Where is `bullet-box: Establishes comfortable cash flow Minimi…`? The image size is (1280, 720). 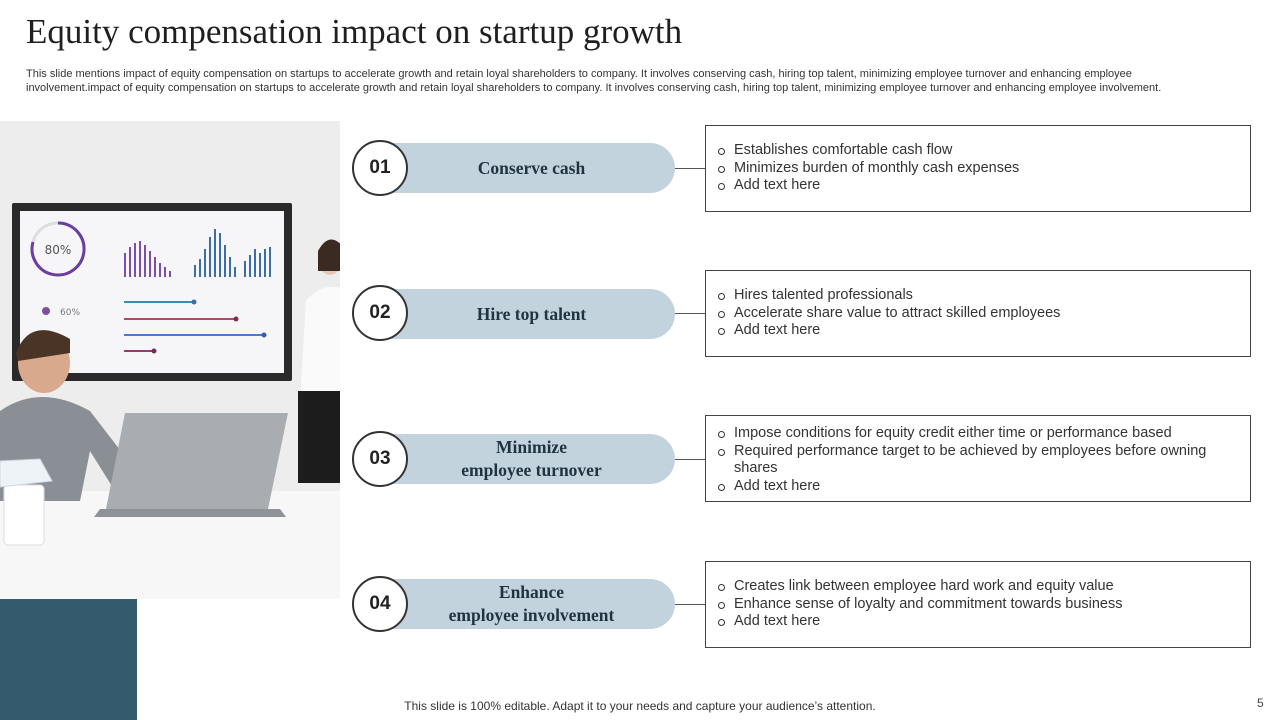 bullet-box: Establishes comfortable cash flow Minimi… is located at coordinates (978, 168).